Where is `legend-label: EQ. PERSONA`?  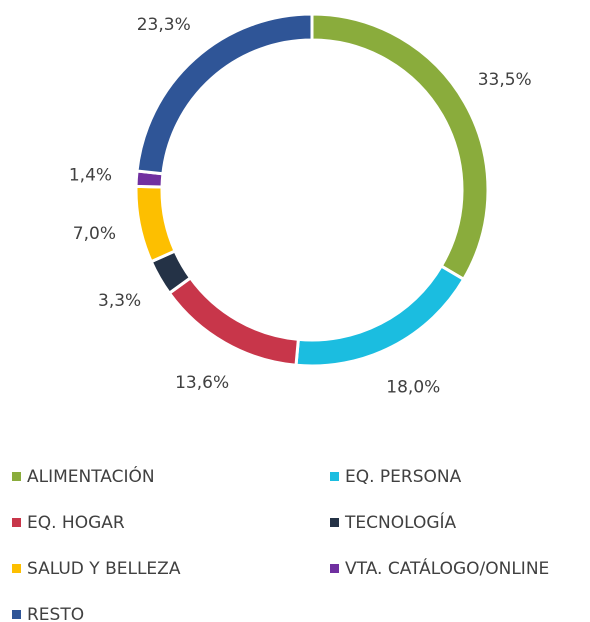 legend-label: EQ. PERSONA is located at coordinates (403, 477).